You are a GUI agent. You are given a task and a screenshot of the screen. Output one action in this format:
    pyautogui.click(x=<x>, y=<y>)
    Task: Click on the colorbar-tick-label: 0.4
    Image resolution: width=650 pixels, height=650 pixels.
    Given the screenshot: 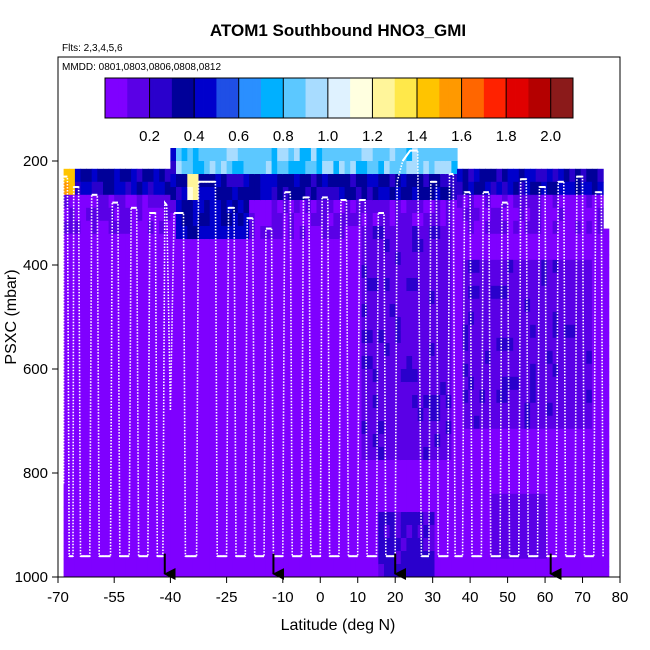 What is the action you would take?
    pyautogui.click(x=194, y=136)
    